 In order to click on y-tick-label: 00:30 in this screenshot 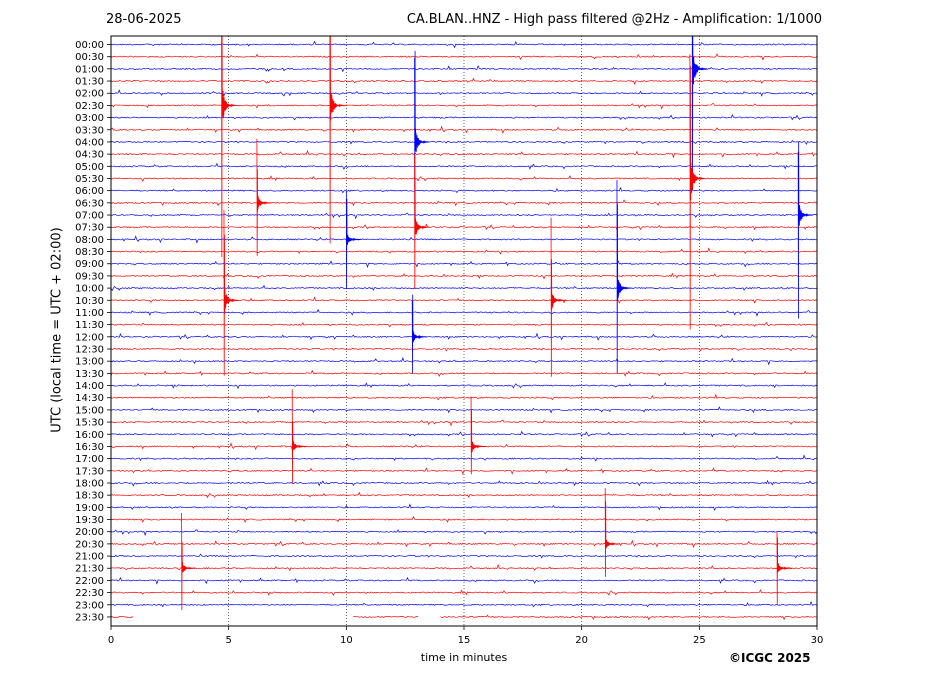, I will do `click(89, 57)`.